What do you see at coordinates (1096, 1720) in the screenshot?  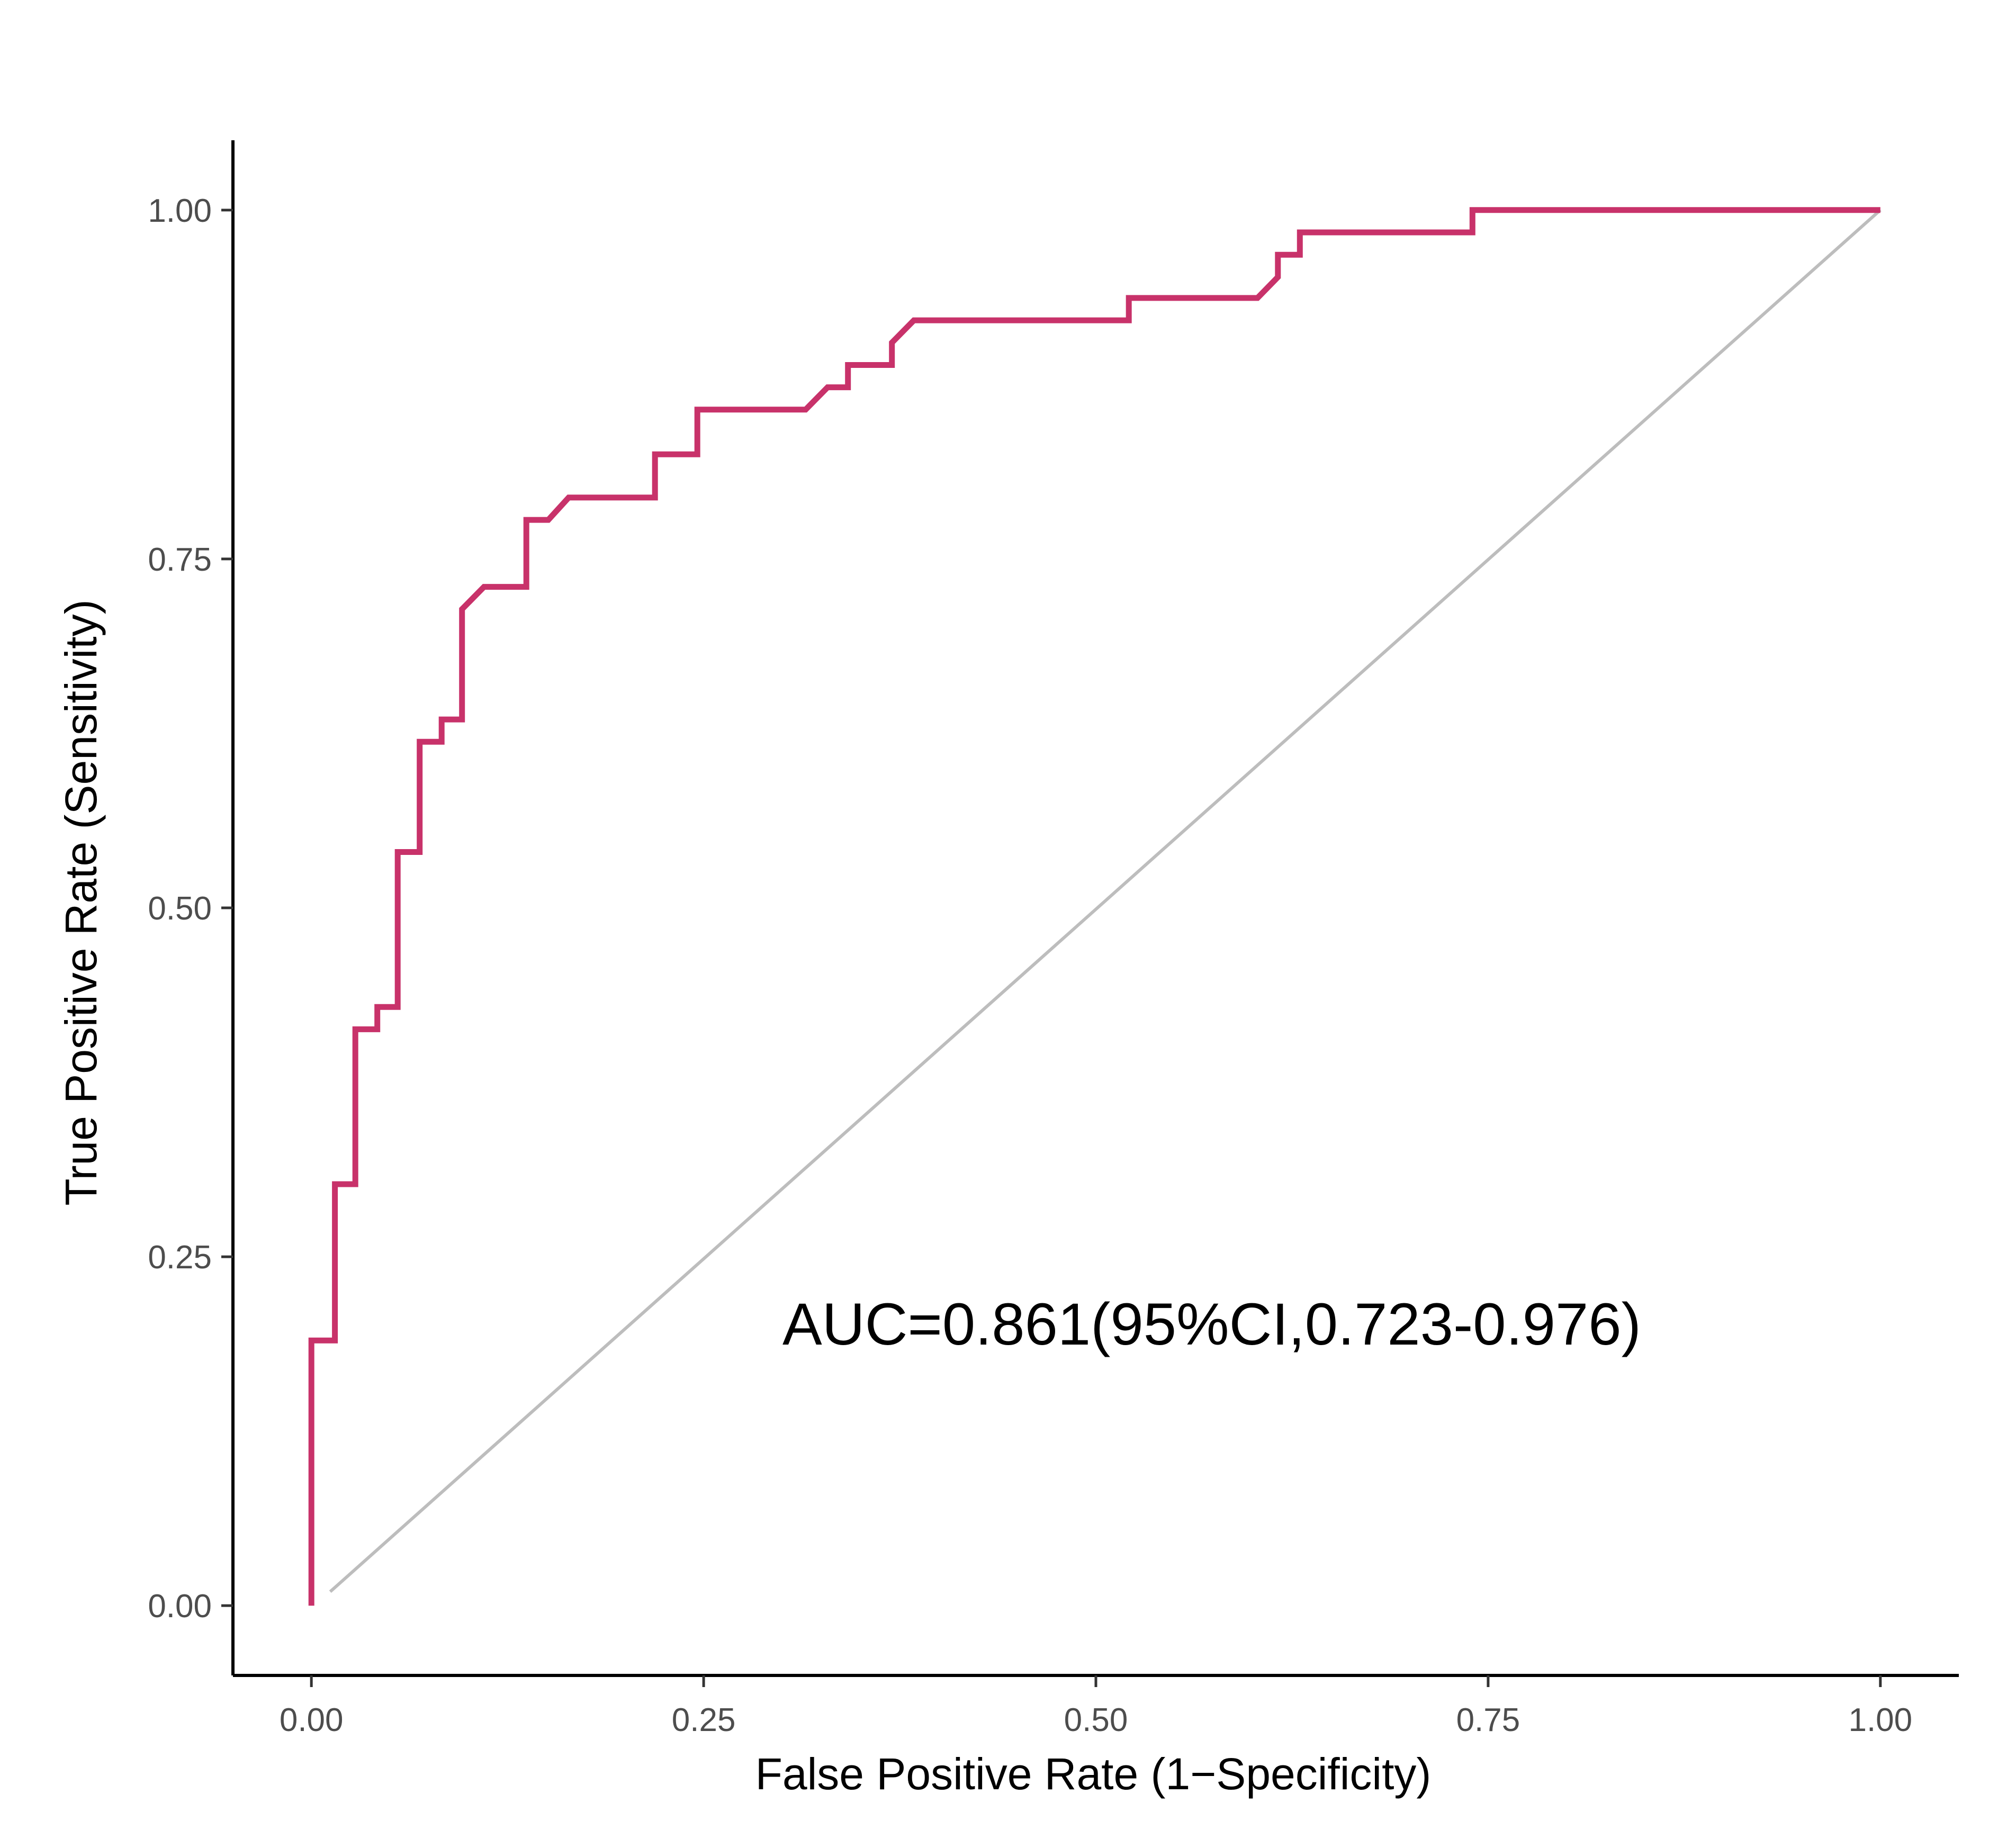 I see `x-tick-label: 0.50` at bounding box center [1096, 1720].